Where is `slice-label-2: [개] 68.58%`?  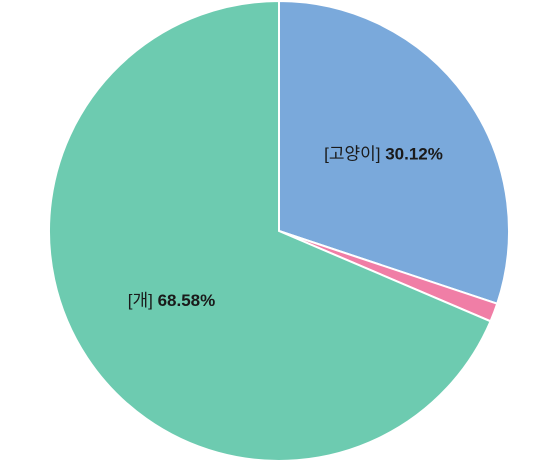
slice-label-2: [개] 68.58% is located at coordinates (171, 300).